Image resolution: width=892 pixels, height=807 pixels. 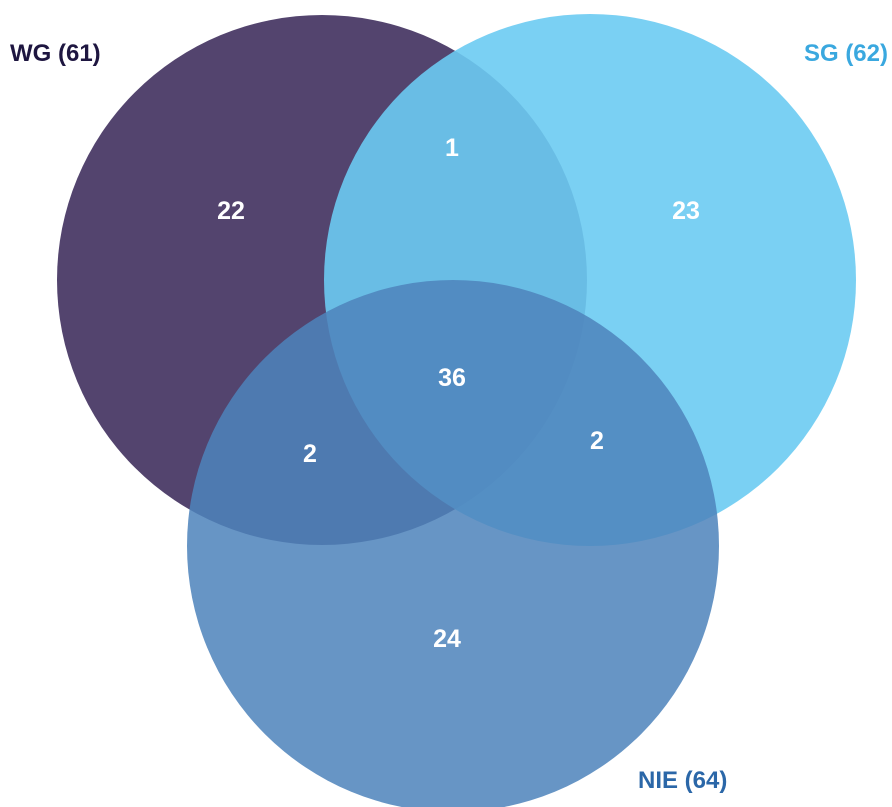 What do you see at coordinates (231, 211) in the screenshot?
I see `wg-only-count: 22` at bounding box center [231, 211].